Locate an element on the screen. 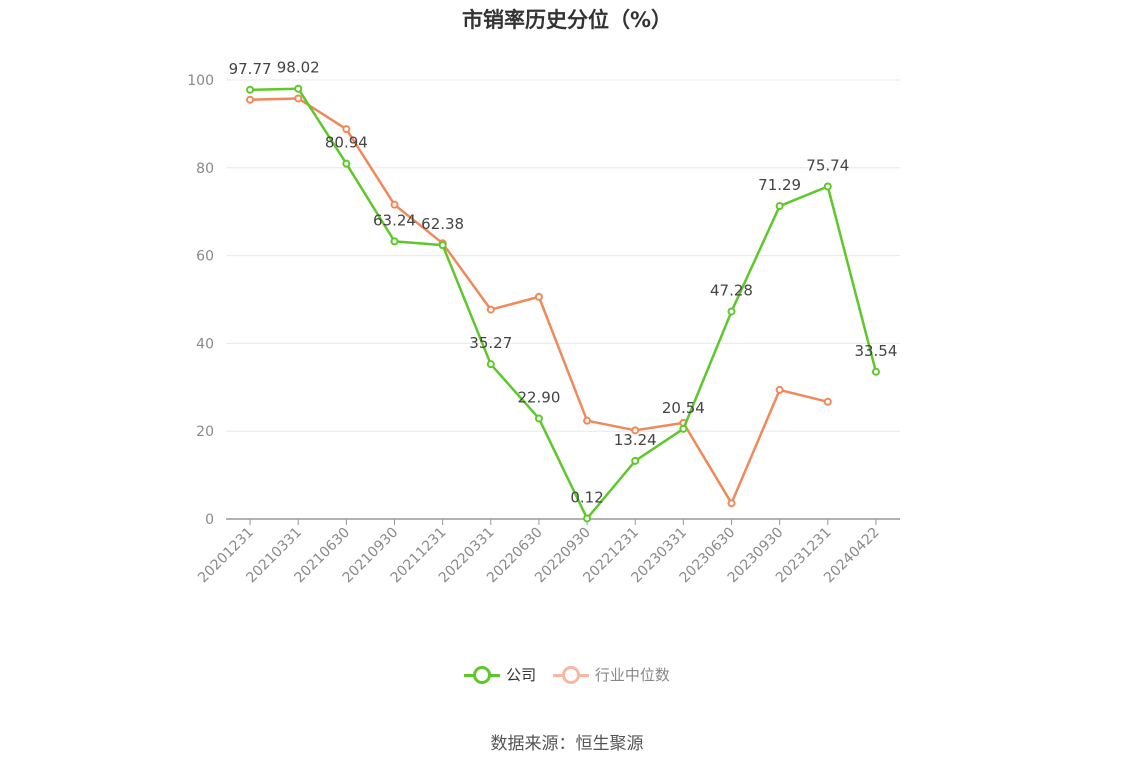  company-data-label: 20.54 is located at coordinates (683, 408).